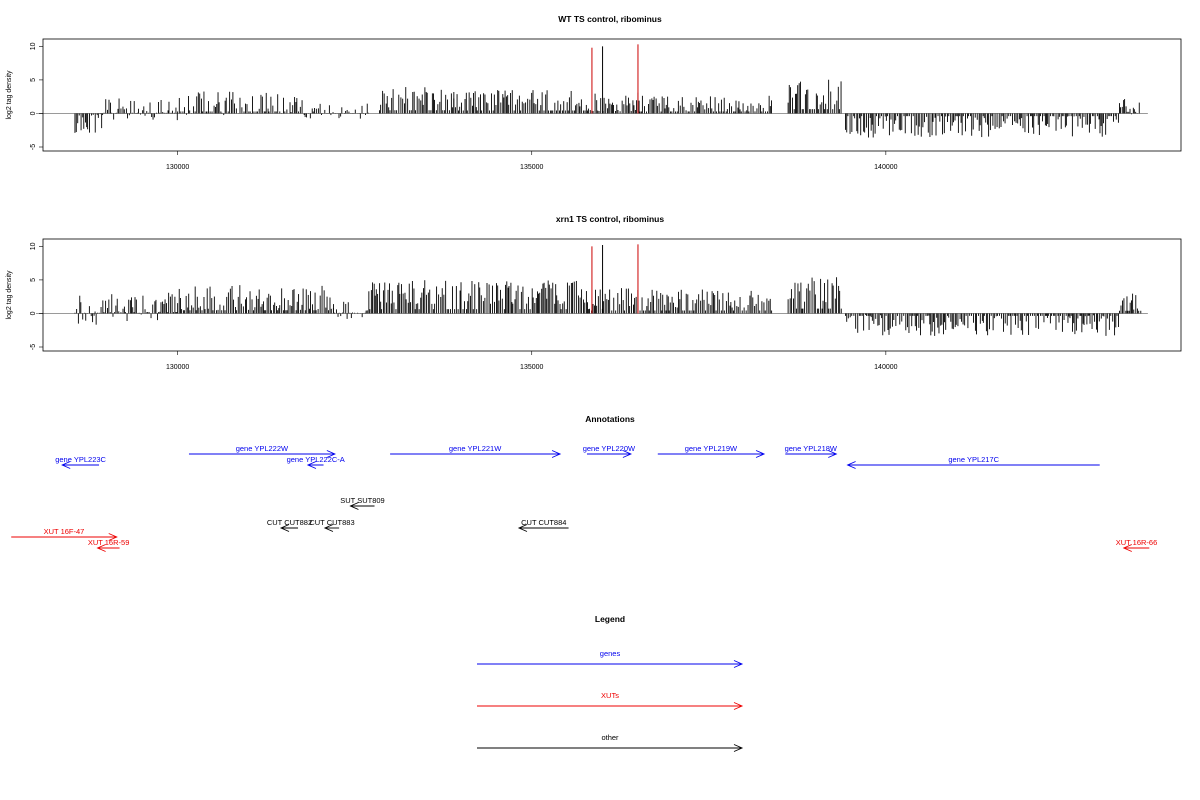  Describe the element at coordinates (610, 619) in the screenshot. I see `legend-title: Legend` at that location.